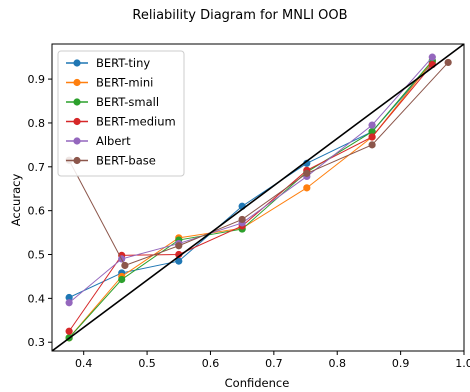  Describe the element at coordinates (274, 363) in the screenshot. I see `x-tick-label-3: 0.7` at that location.